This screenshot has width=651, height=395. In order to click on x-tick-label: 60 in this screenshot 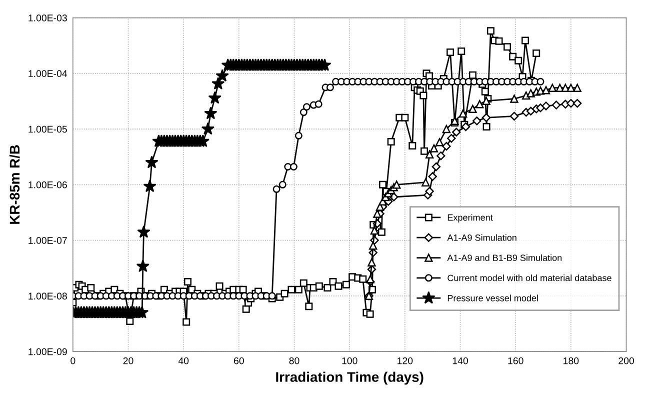, I will do `click(239, 360)`.